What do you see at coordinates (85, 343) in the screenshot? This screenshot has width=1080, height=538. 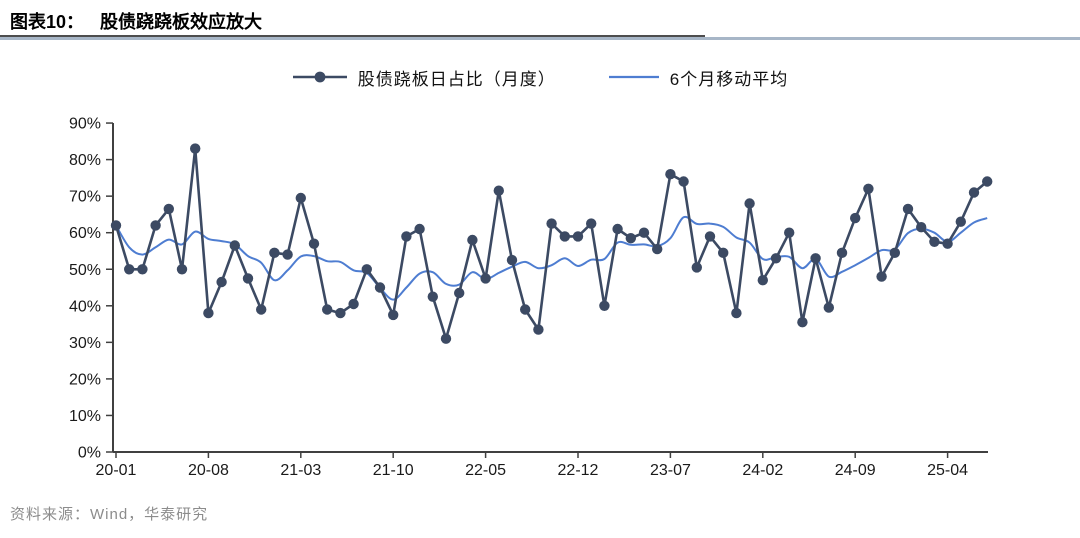 I see `y-tick-label: 30%` at bounding box center [85, 343].